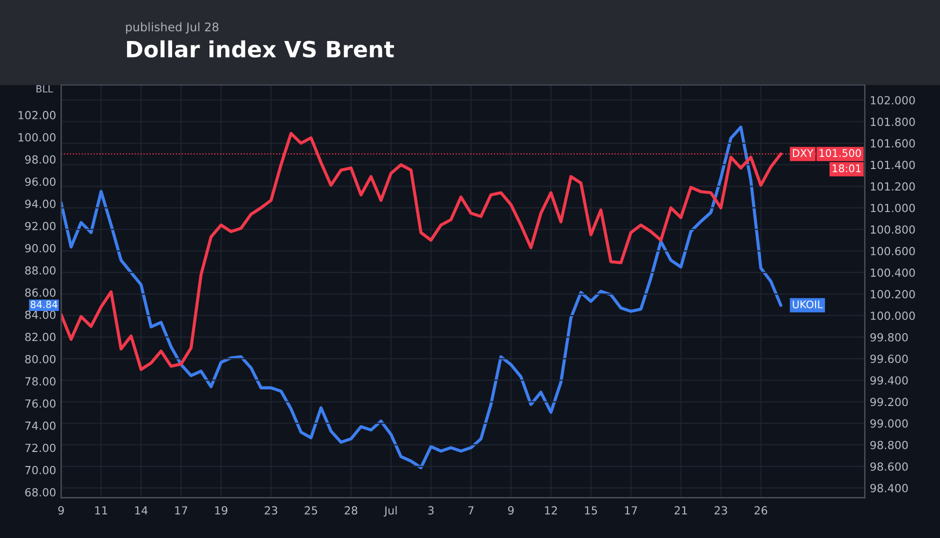 This screenshot has height=538, width=940. What do you see at coordinates (40, 248) in the screenshot?
I see `y-tick-label: 90.00` at bounding box center [40, 248].